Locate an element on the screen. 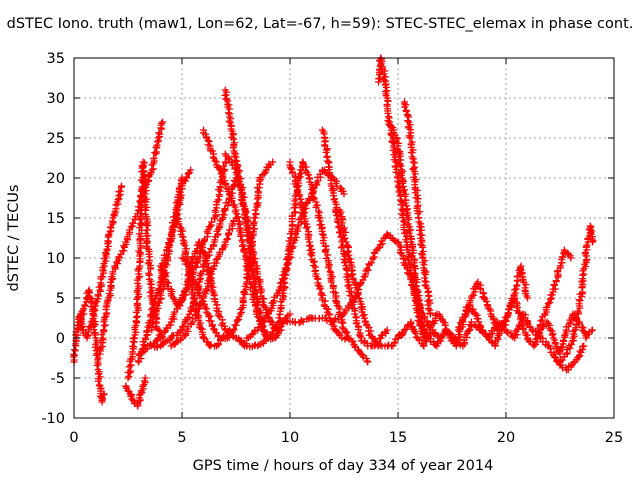  y-tick-label: 5 is located at coordinates (60, 299).